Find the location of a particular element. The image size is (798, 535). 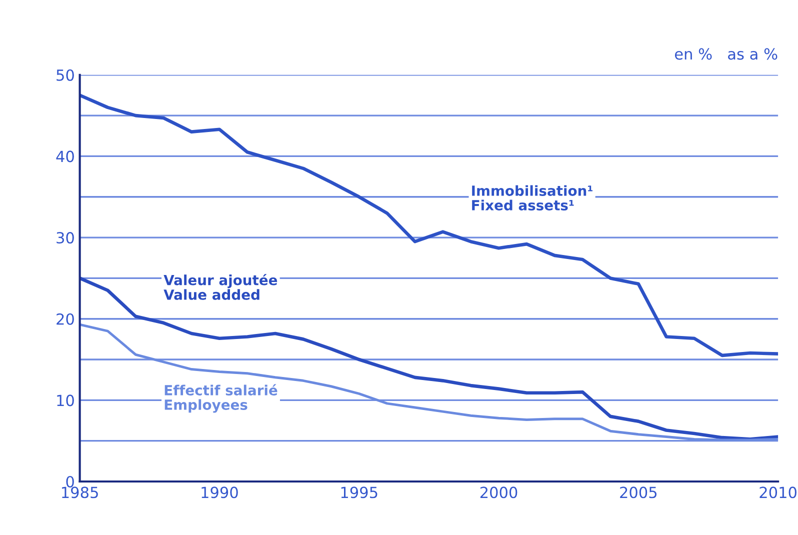

y-tick-label: 20 is located at coordinates (65, 319).